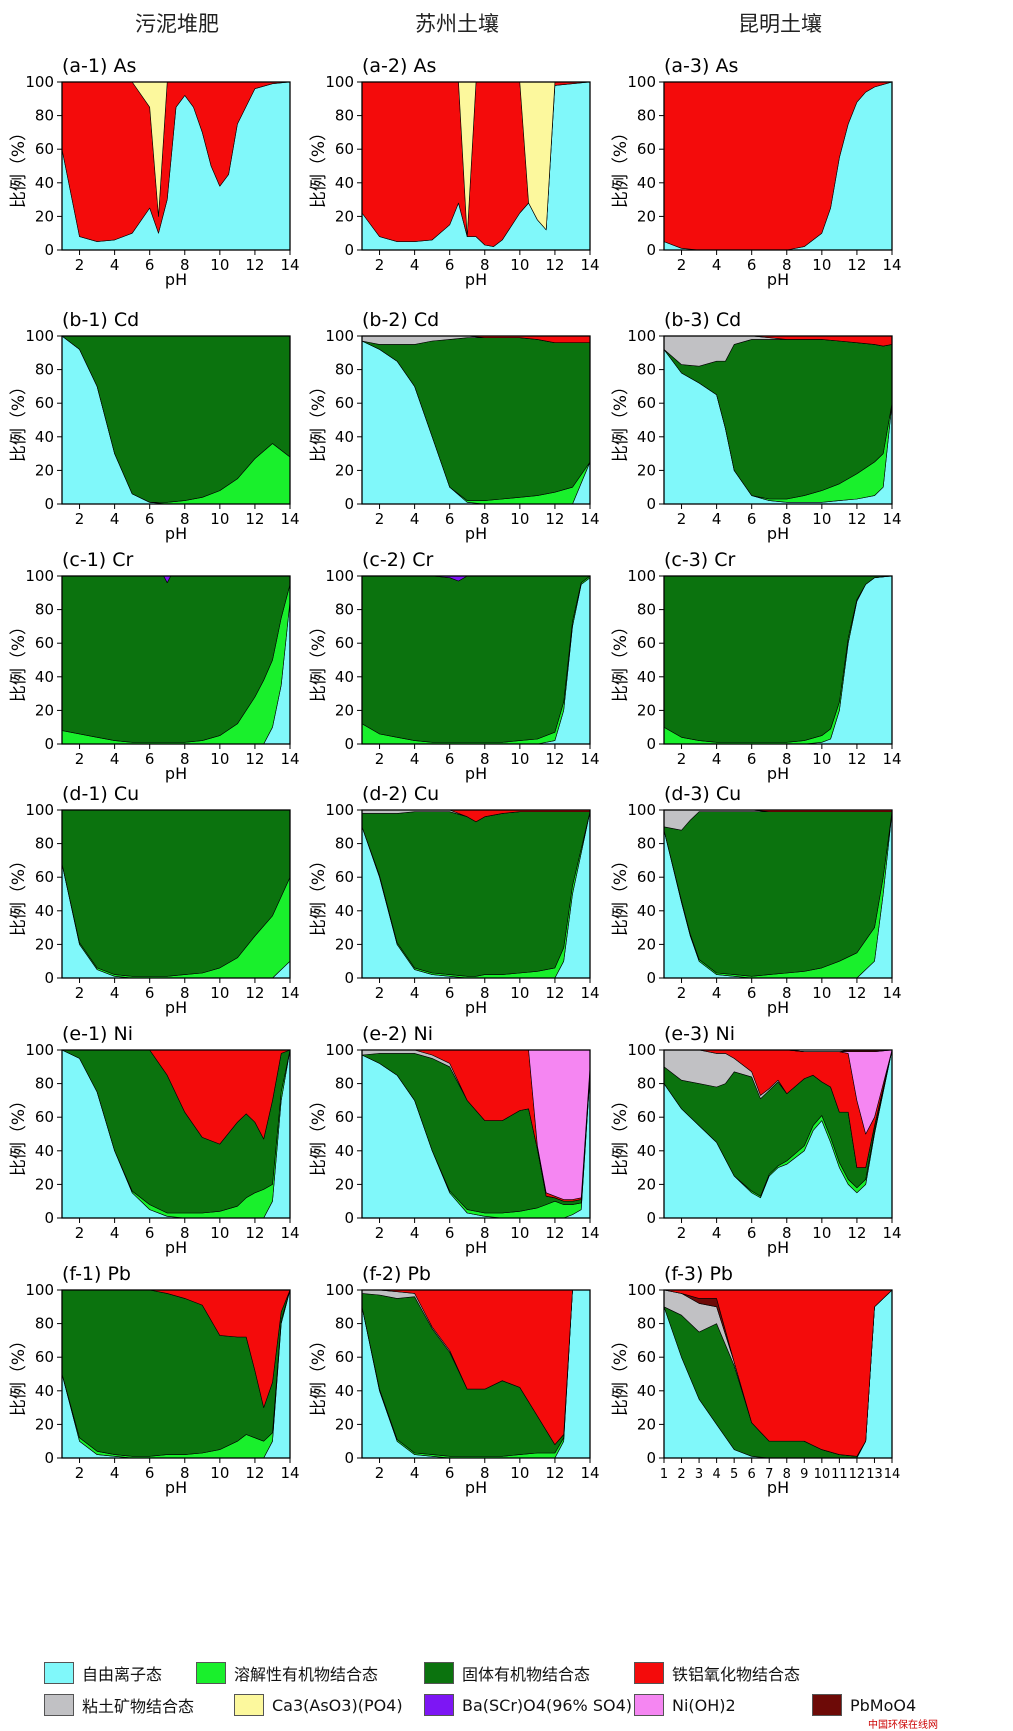 Image resolution: width=1013 pixels, height=1731 pixels. I want to click on chart-e-3: 0 20 40 60 80 100 2 4 6 8 10 12 14 pH 比例（%） (e-3) Ni, so click(756, 1140).